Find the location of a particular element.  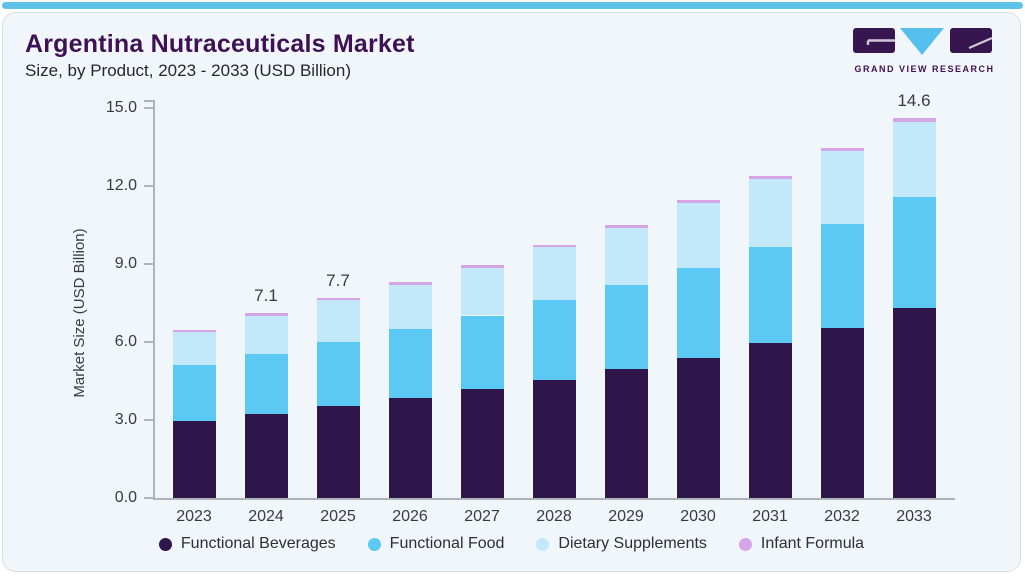

x-tick-label: 2024 is located at coordinates (266, 516).